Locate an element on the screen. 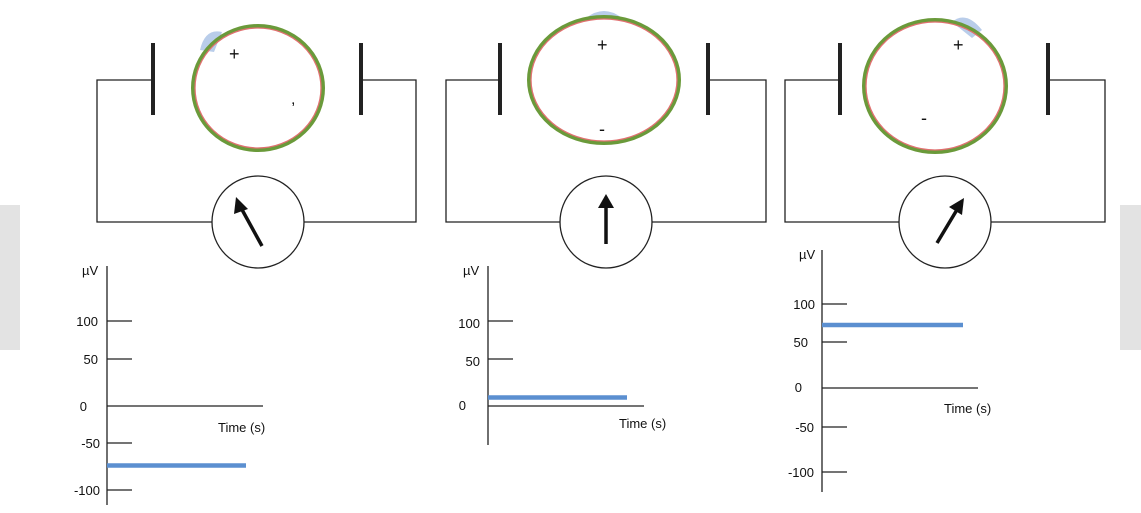  graph-3: µV 100 50 0 -50 -100 Time (s) is located at coordinates (889, 369).